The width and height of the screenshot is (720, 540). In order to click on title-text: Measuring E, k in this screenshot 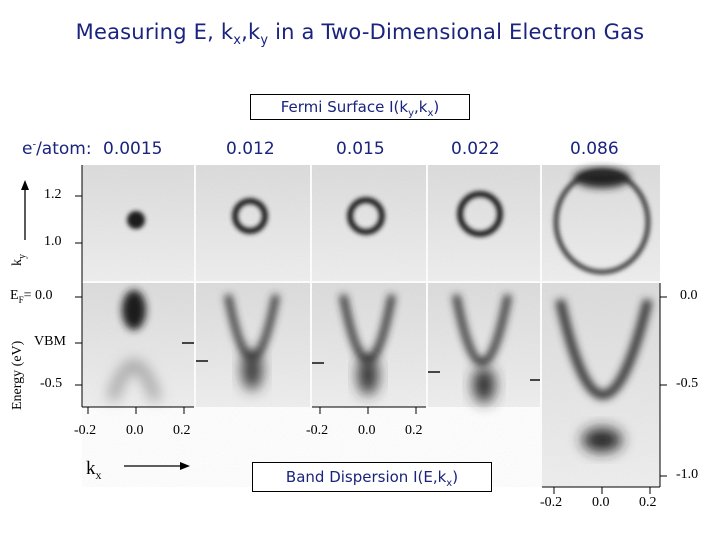, I will do `click(154, 32)`.